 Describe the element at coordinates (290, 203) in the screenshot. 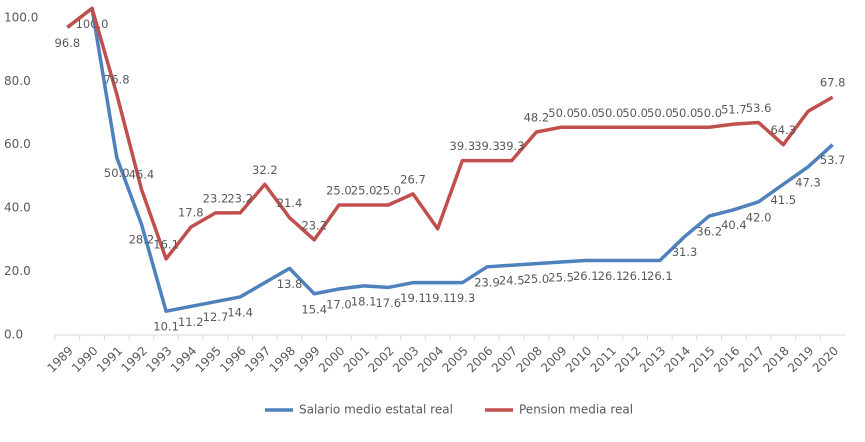

I see `data-label: 21.4` at that location.